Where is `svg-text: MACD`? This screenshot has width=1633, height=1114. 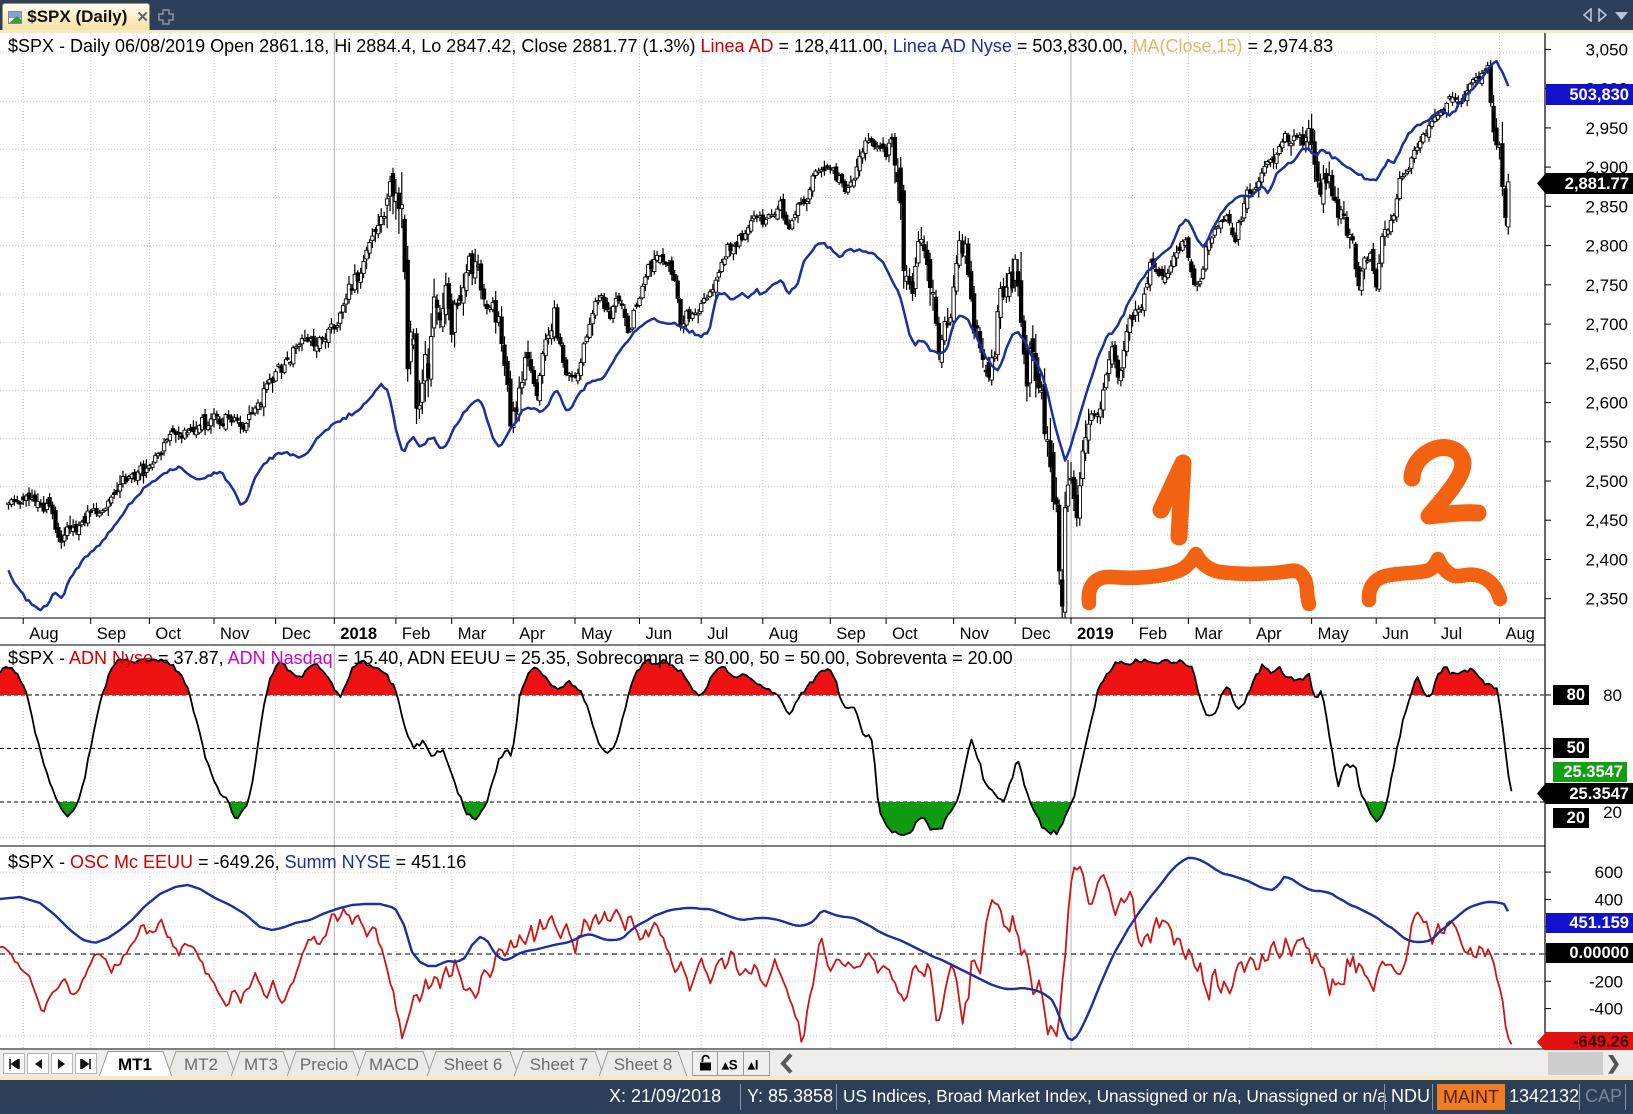
svg-text: MACD is located at coordinates (394, 1064).